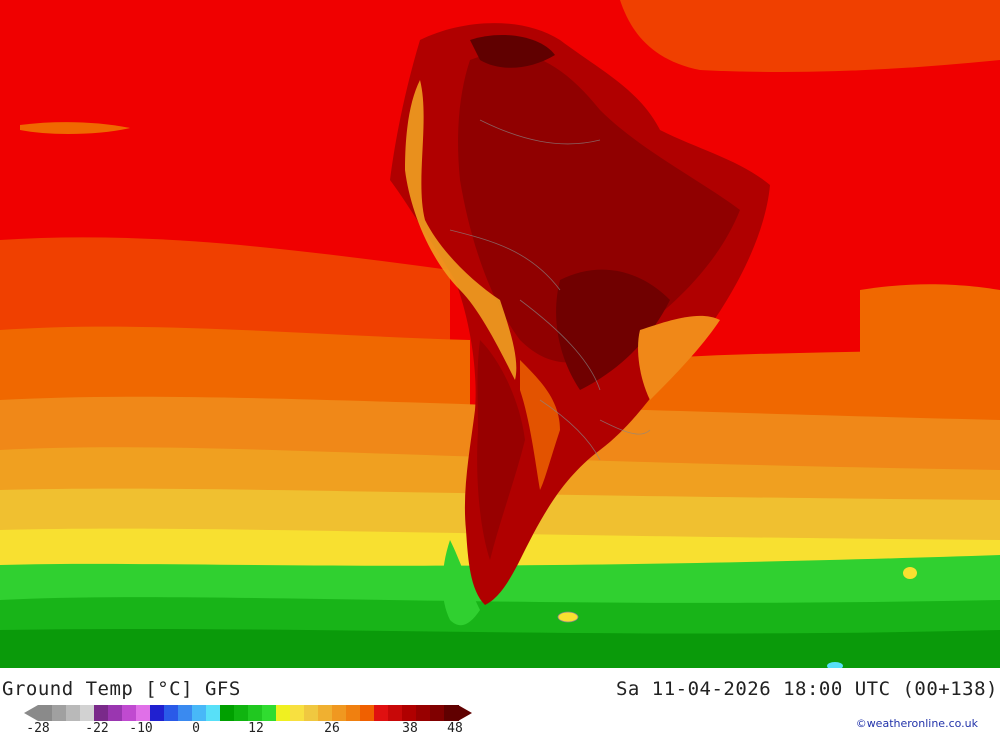 Image resolution: width=1000 pixels, height=736 pixels. I want to click on map-title: Ground Temp [°C] GFS, so click(121, 689).